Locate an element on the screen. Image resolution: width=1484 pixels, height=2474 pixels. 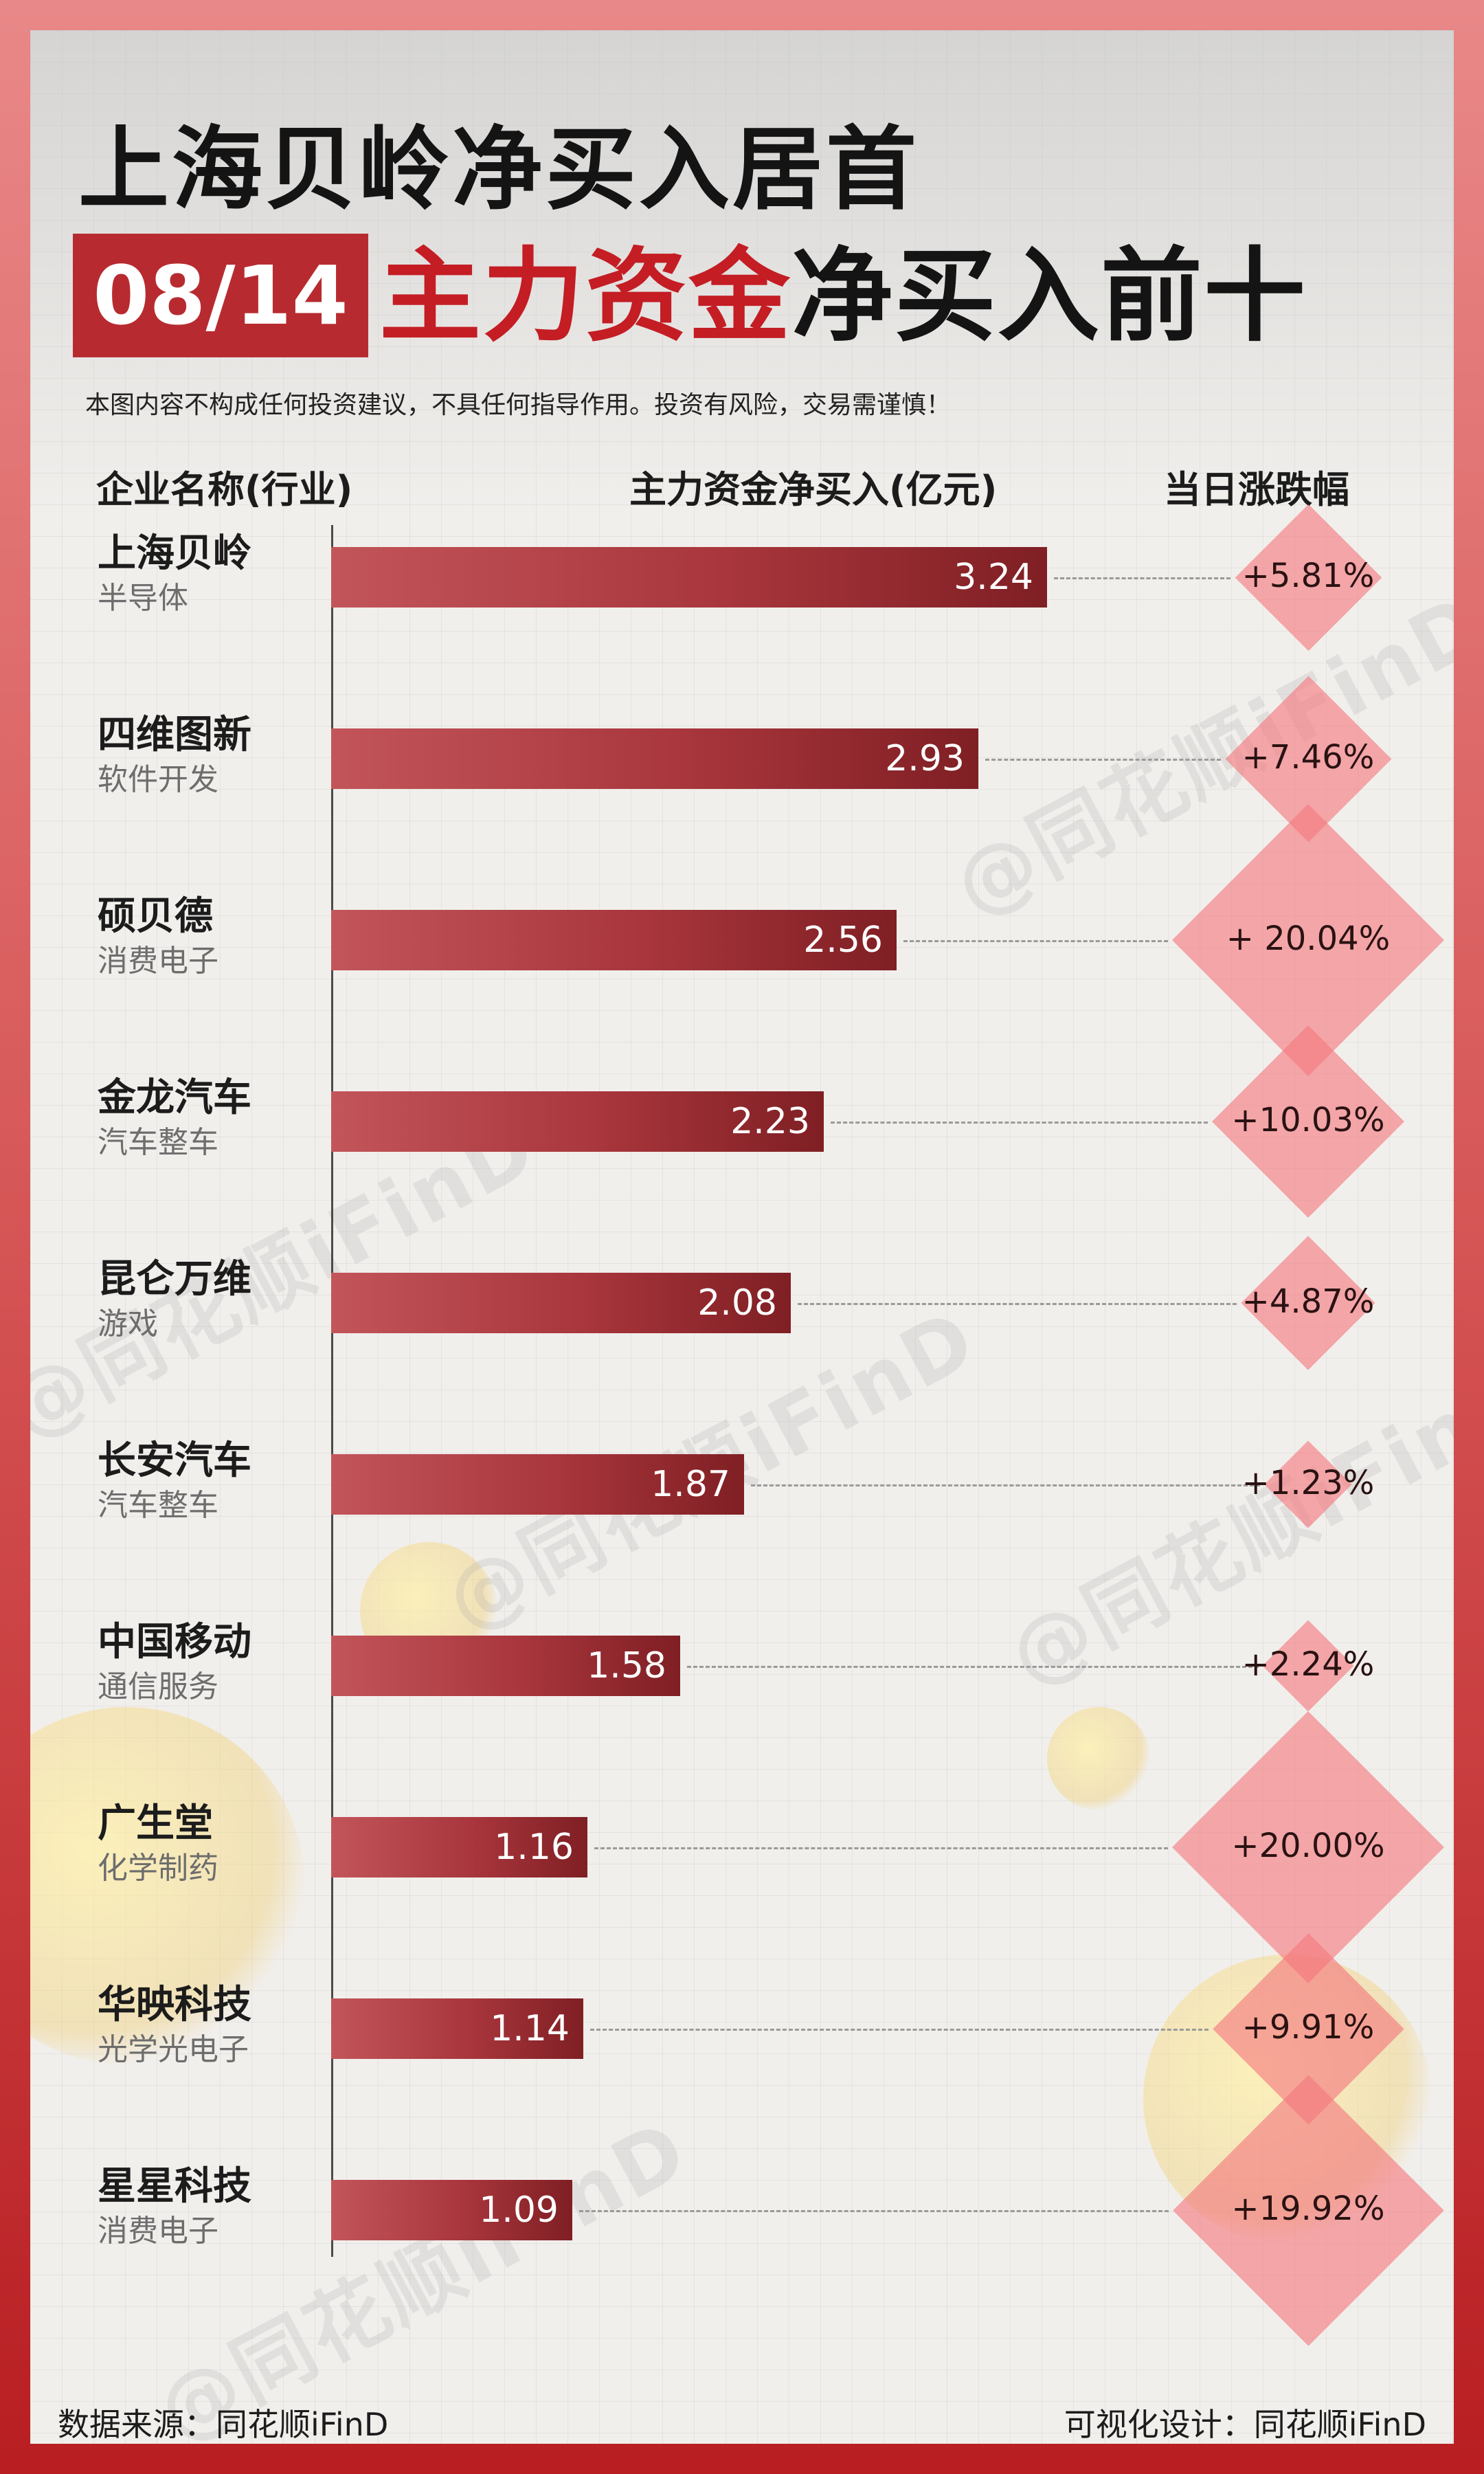
net-buy-bar: 2.56 is located at coordinates (614, 940).